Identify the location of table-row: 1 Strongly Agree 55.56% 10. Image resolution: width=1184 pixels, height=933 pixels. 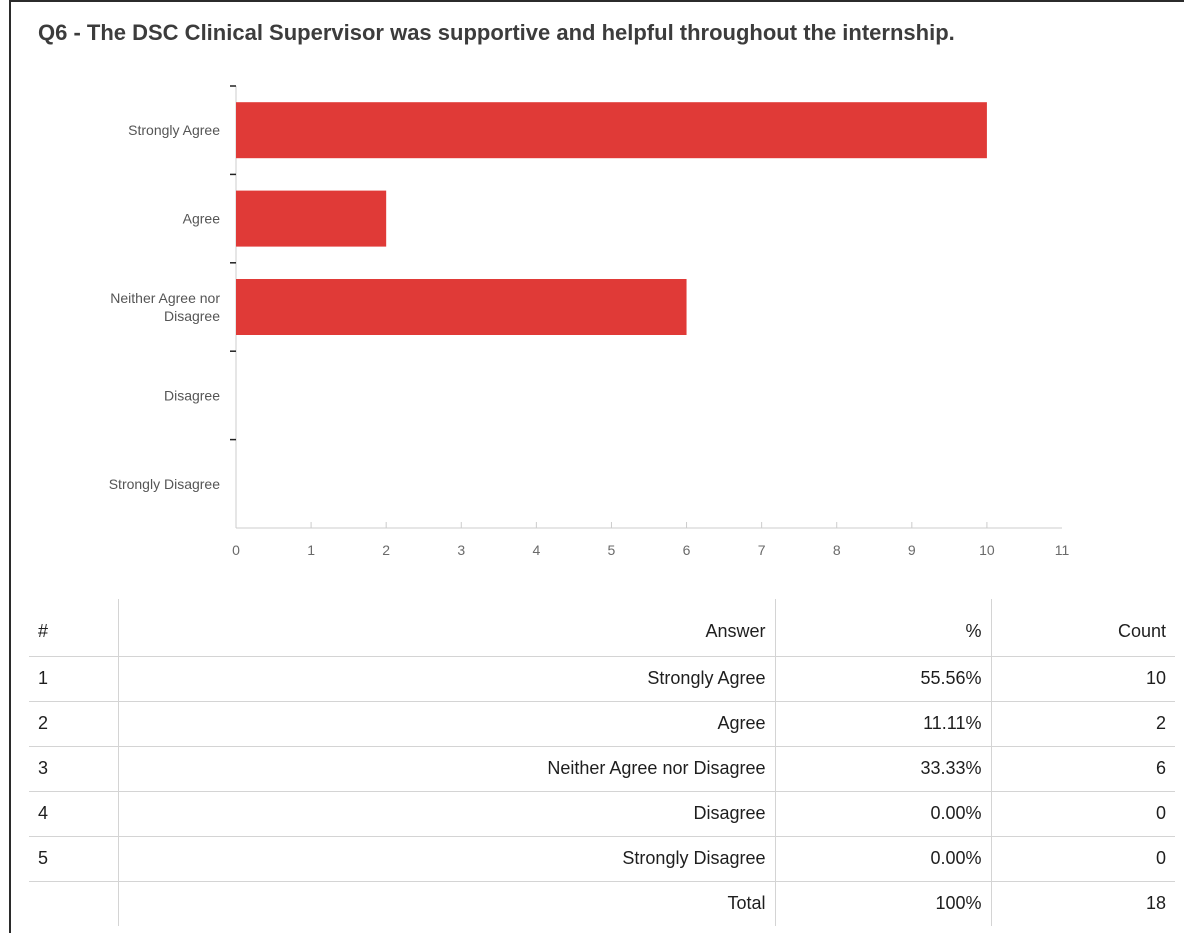
(602, 678).